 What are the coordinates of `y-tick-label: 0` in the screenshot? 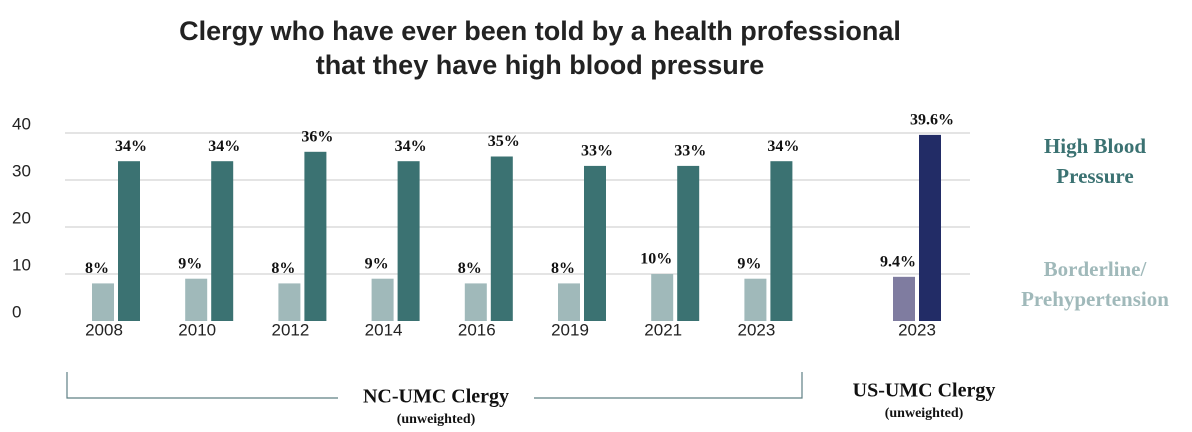 It's located at (16, 311).